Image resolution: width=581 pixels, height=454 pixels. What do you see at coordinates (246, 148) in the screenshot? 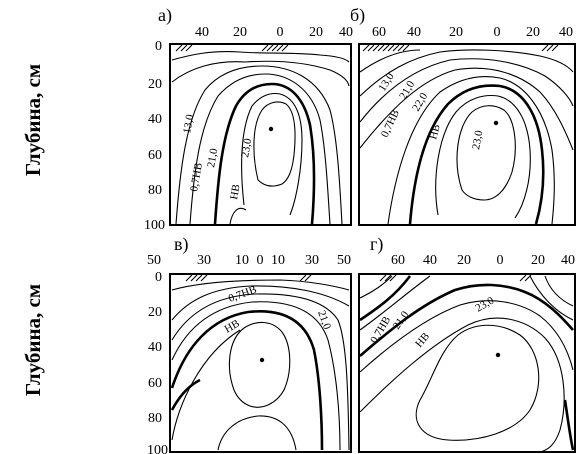
I see `panel-a-contour-label: 23,0` at bounding box center [246, 148].